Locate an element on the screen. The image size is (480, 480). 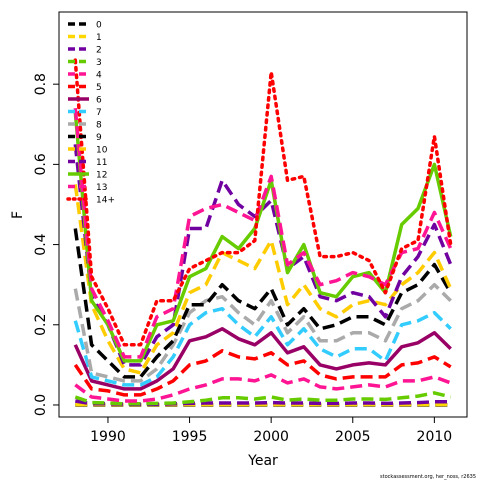
y-tick-label: 0.4 is located at coordinates (41, 244).